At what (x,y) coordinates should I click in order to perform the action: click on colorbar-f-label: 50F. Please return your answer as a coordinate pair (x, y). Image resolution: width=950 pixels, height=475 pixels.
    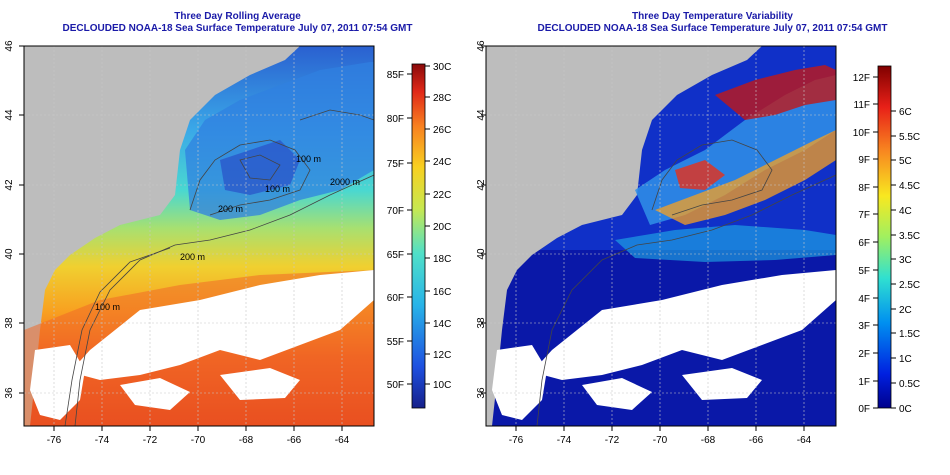
    Looking at the image, I should click on (395, 385).